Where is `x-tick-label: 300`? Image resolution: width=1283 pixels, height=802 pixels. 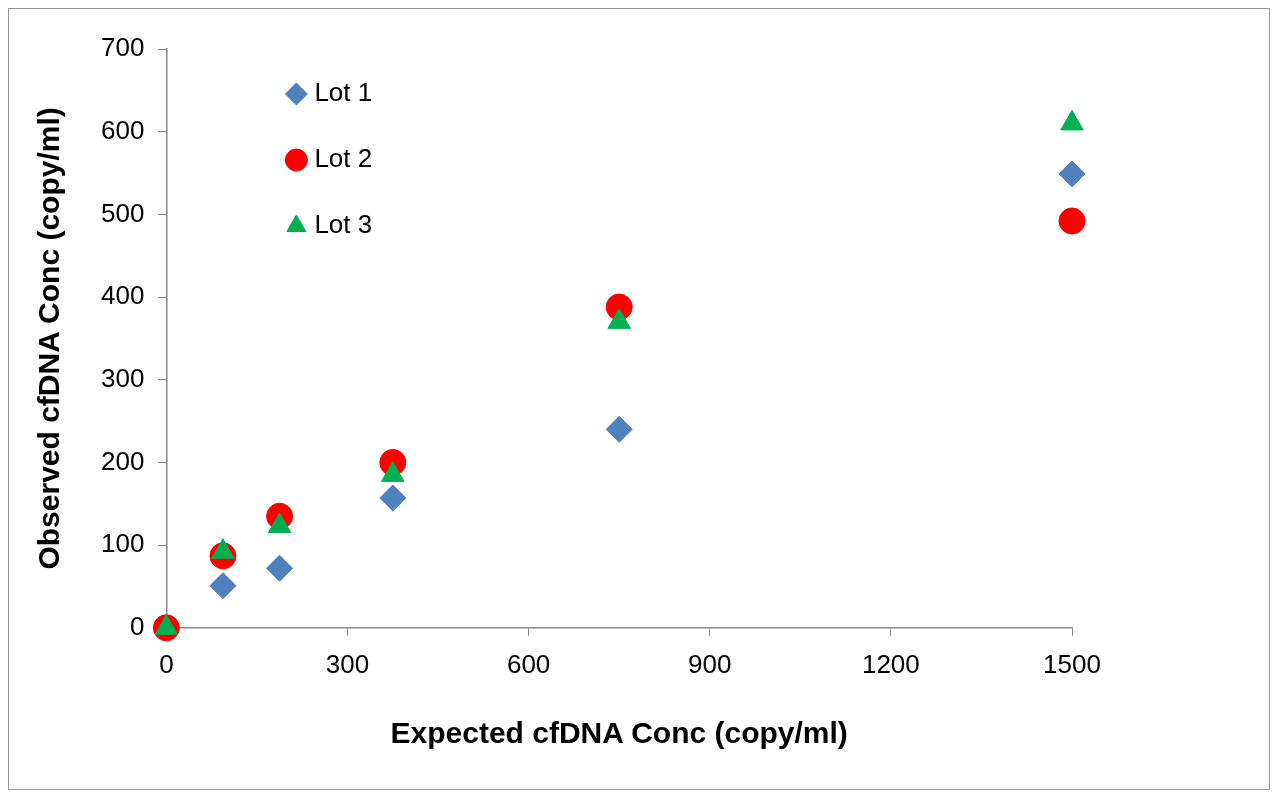
x-tick-label: 300 is located at coordinates (347, 663).